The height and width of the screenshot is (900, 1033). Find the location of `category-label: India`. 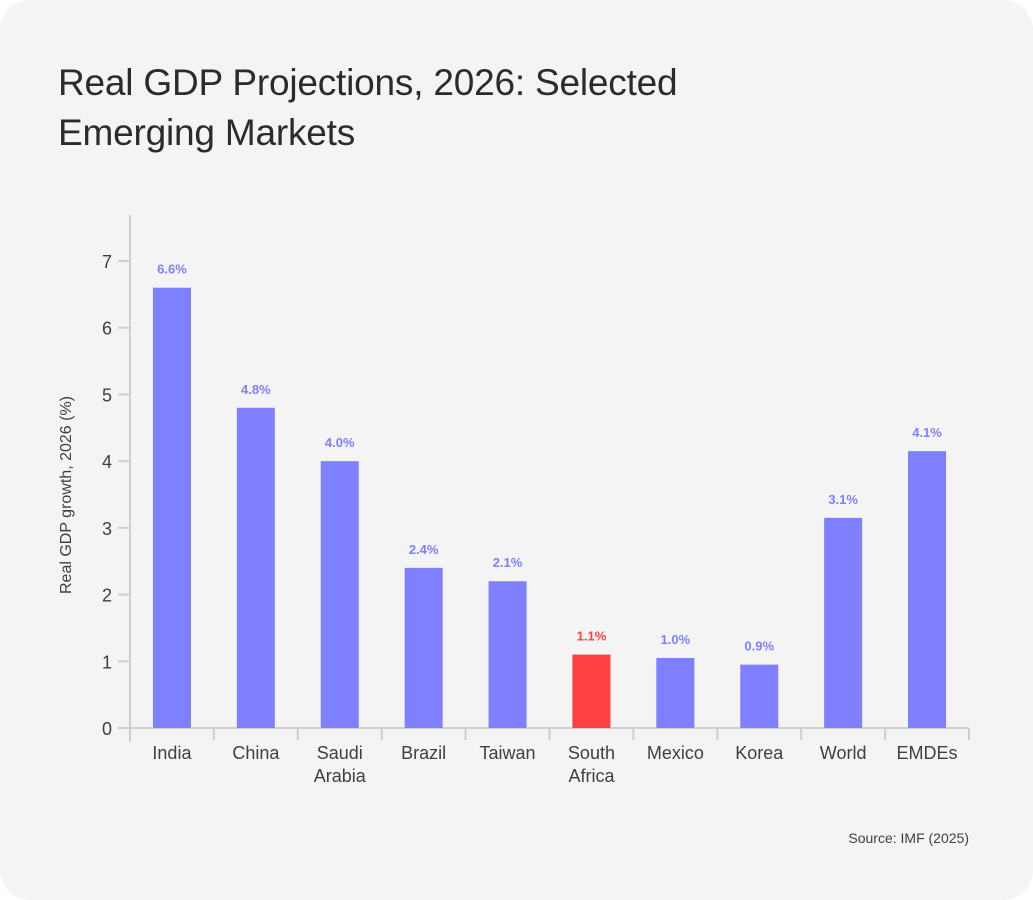

category-label: India is located at coordinates (172, 753).